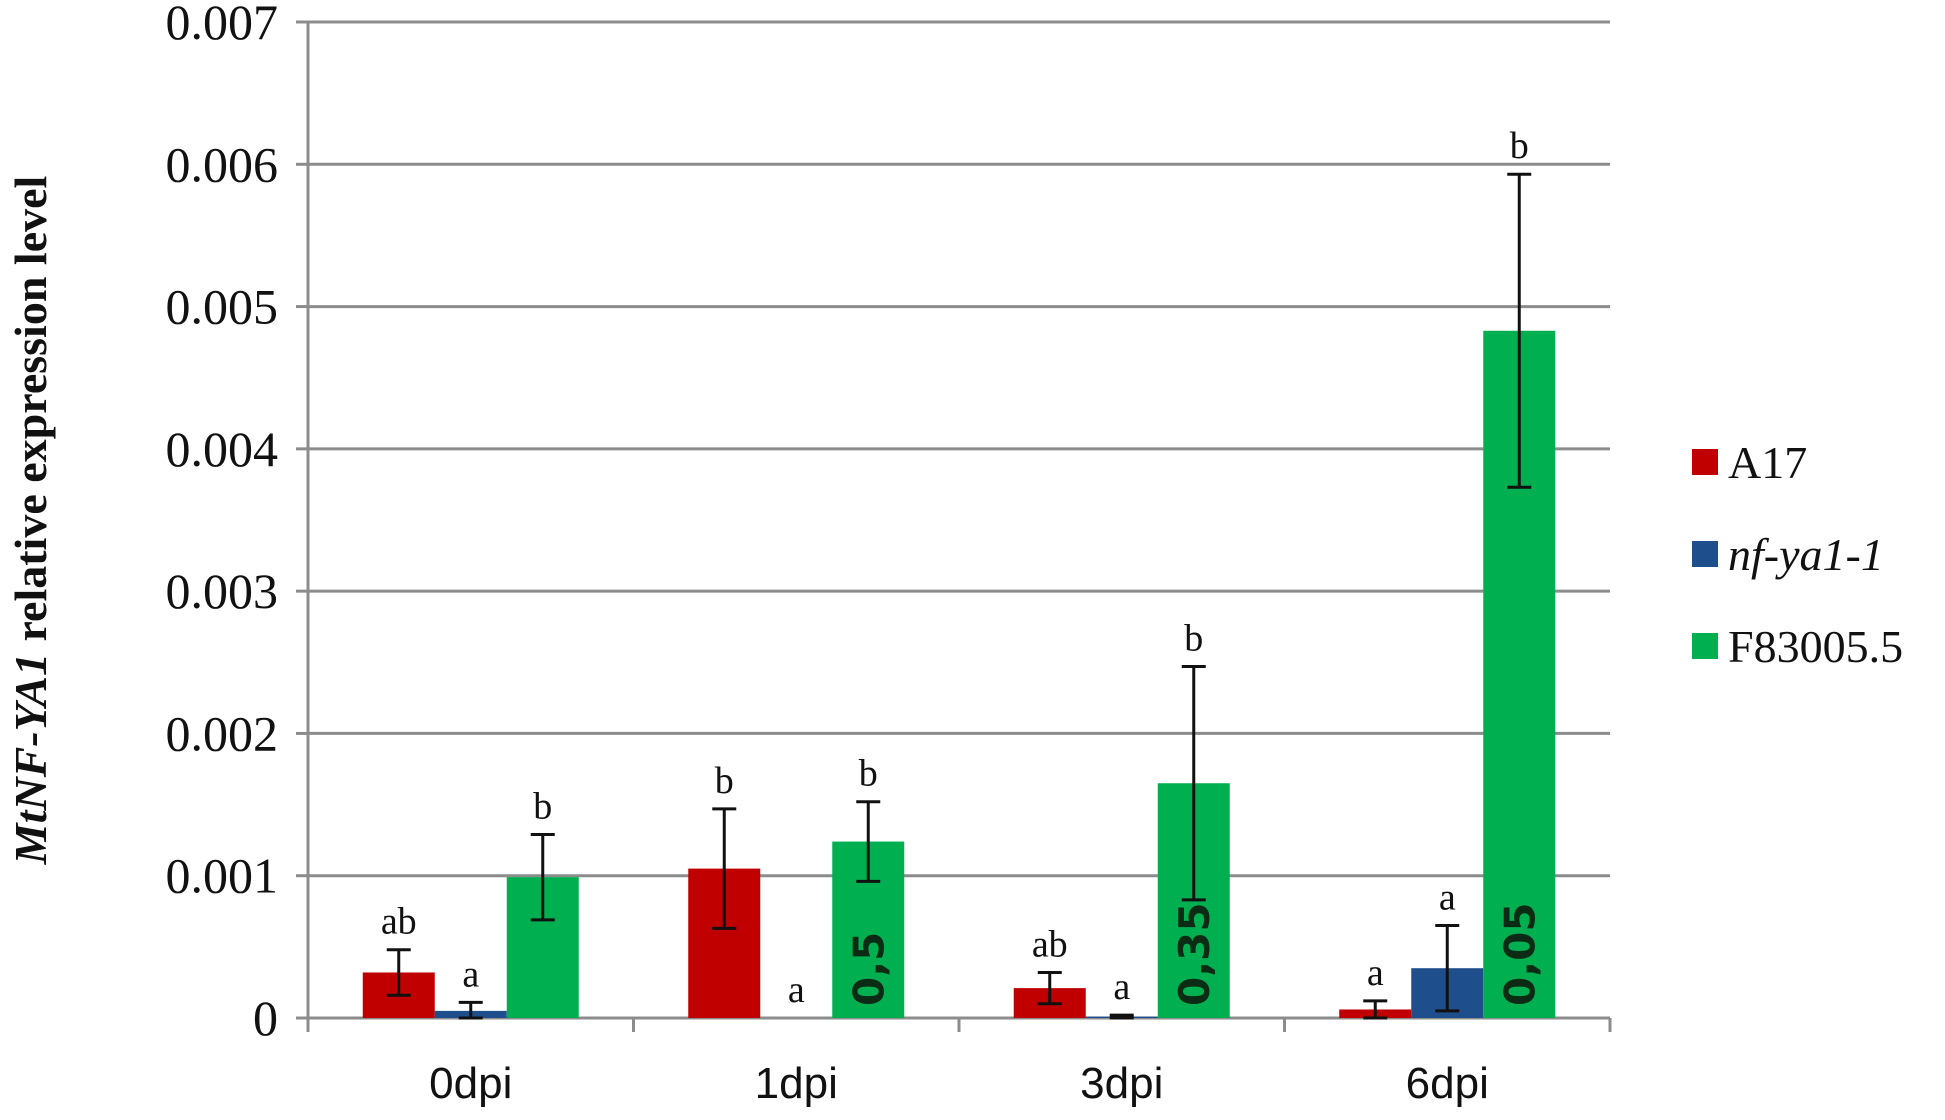 This screenshot has width=1945, height=1120. What do you see at coordinates (1519, 954) in the screenshot?
I see `in-bar-label: 0,05` at bounding box center [1519, 954].